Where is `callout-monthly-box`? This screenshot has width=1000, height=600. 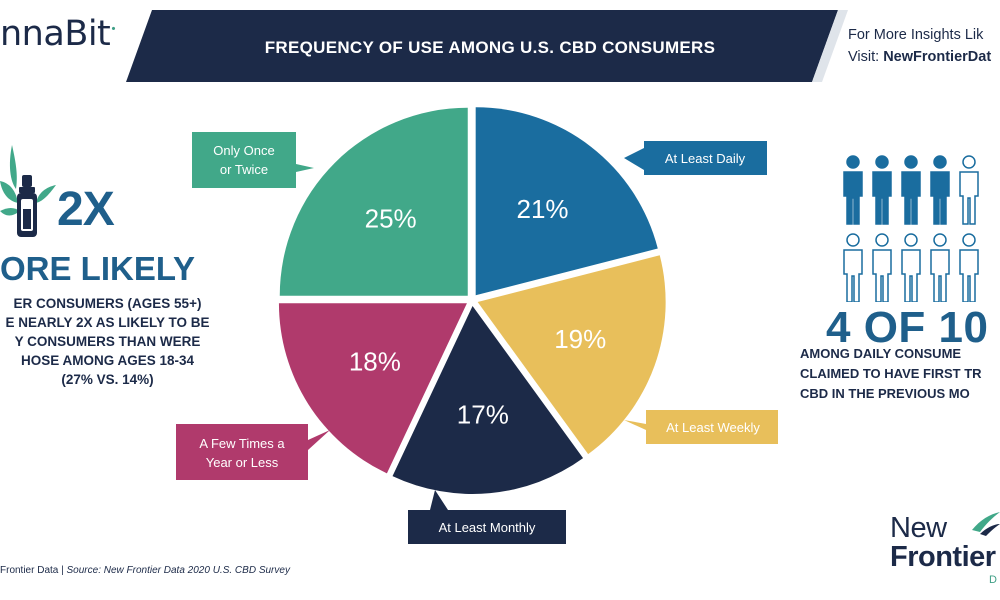
callout-monthly-box is located at coordinates (487, 517).